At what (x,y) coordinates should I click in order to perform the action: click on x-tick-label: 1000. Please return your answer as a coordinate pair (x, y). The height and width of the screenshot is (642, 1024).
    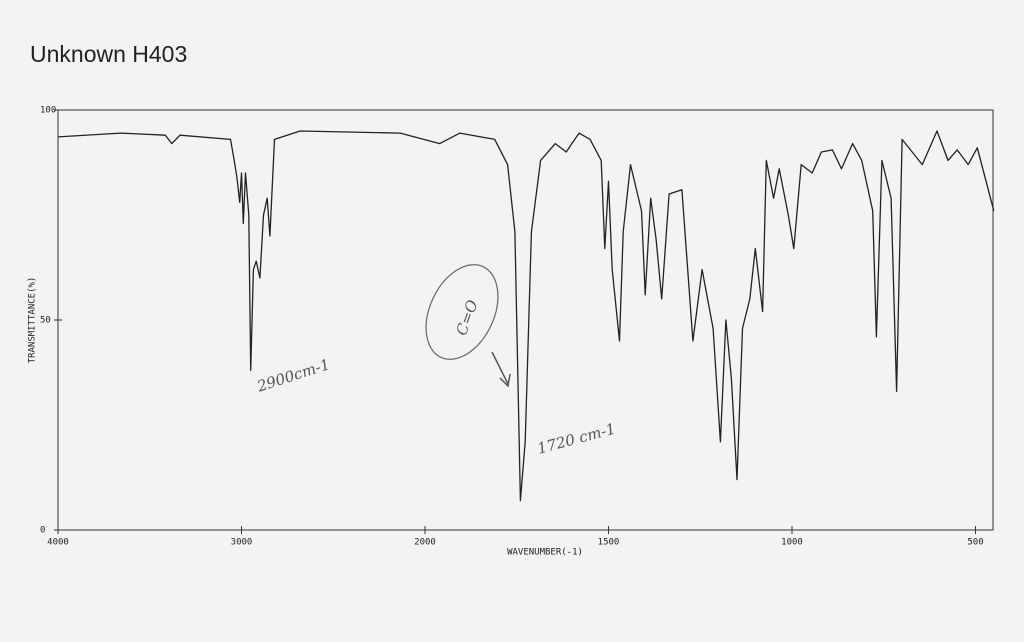
    Looking at the image, I should click on (792, 543).